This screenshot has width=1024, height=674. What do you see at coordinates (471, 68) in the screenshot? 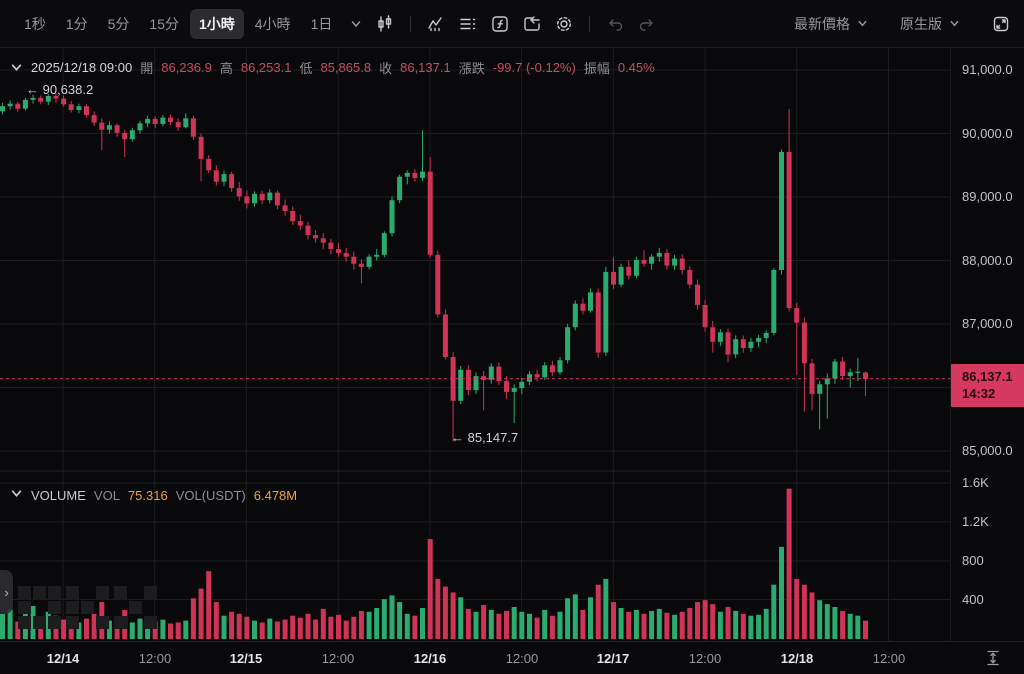
I see `change-label: 漲跌` at bounding box center [471, 68].